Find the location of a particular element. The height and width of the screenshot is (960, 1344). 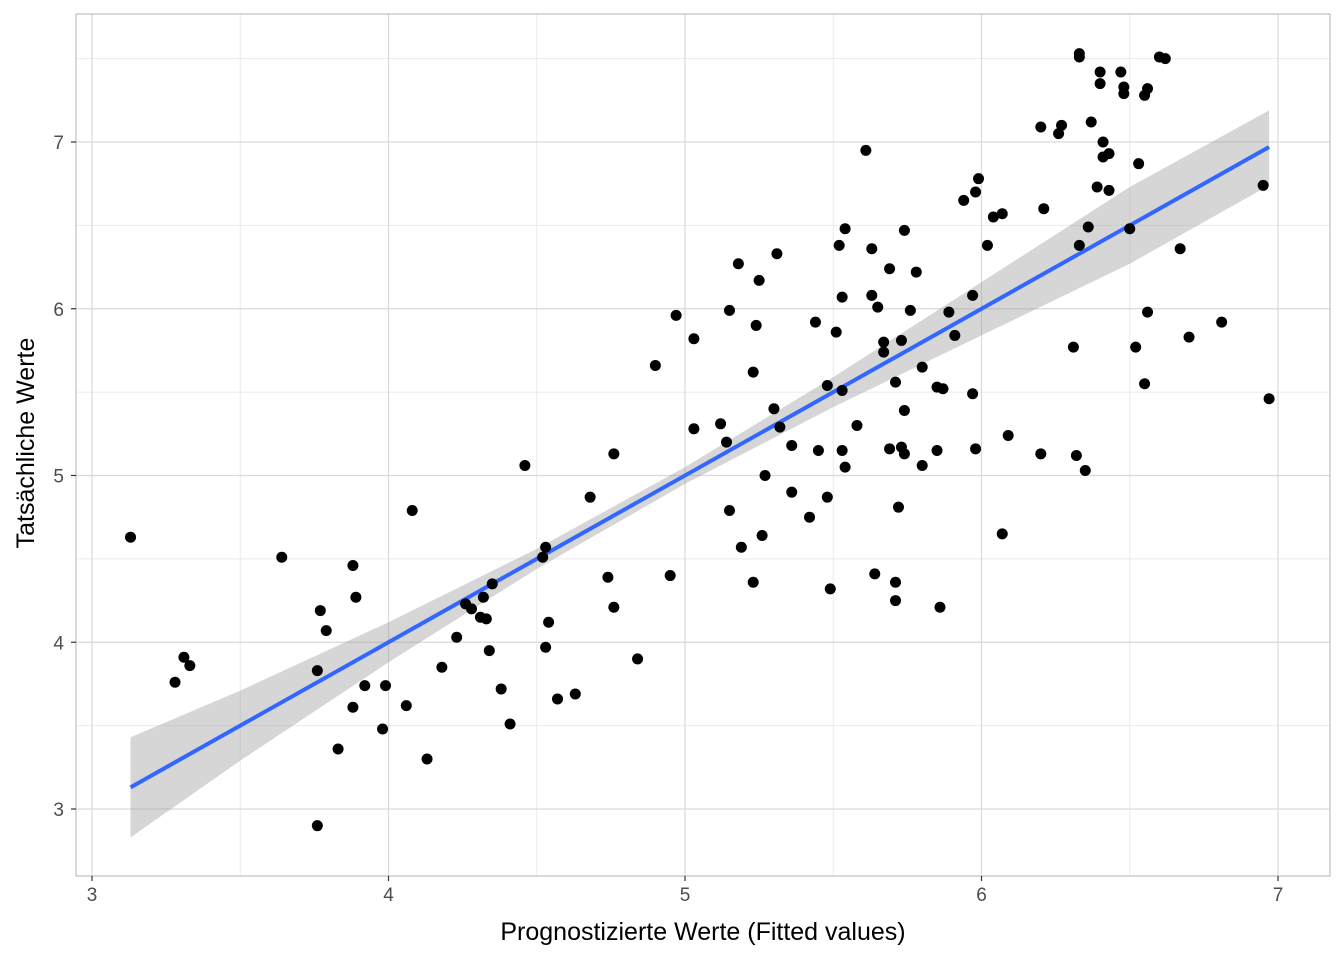

y-axis-title: Tatsächliche Werte is located at coordinates (26, 443).